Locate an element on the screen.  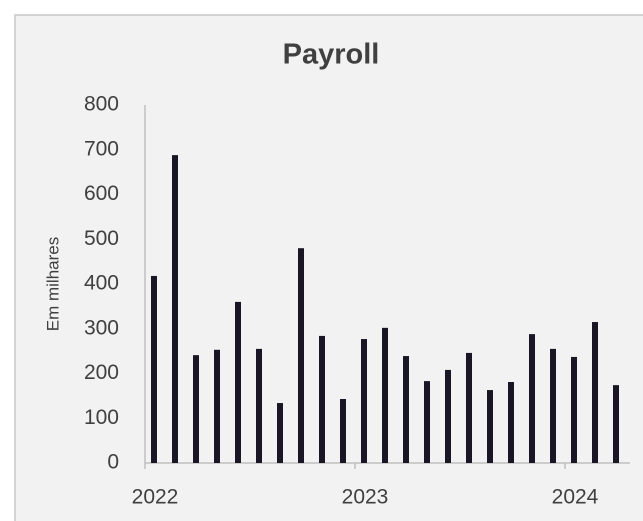
x-tick-label: 2024 is located at coordinates (575, 497).